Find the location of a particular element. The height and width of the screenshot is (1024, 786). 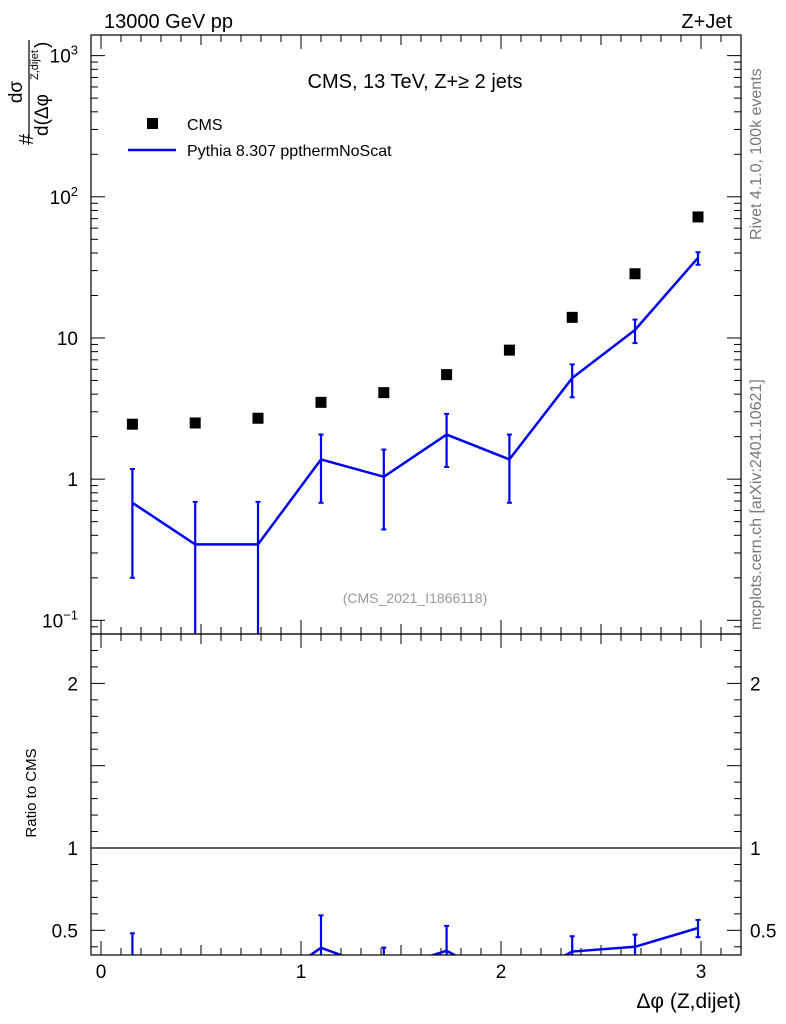

ratio-y-tick-label-right: 2 is located at coordinates (755, 684).